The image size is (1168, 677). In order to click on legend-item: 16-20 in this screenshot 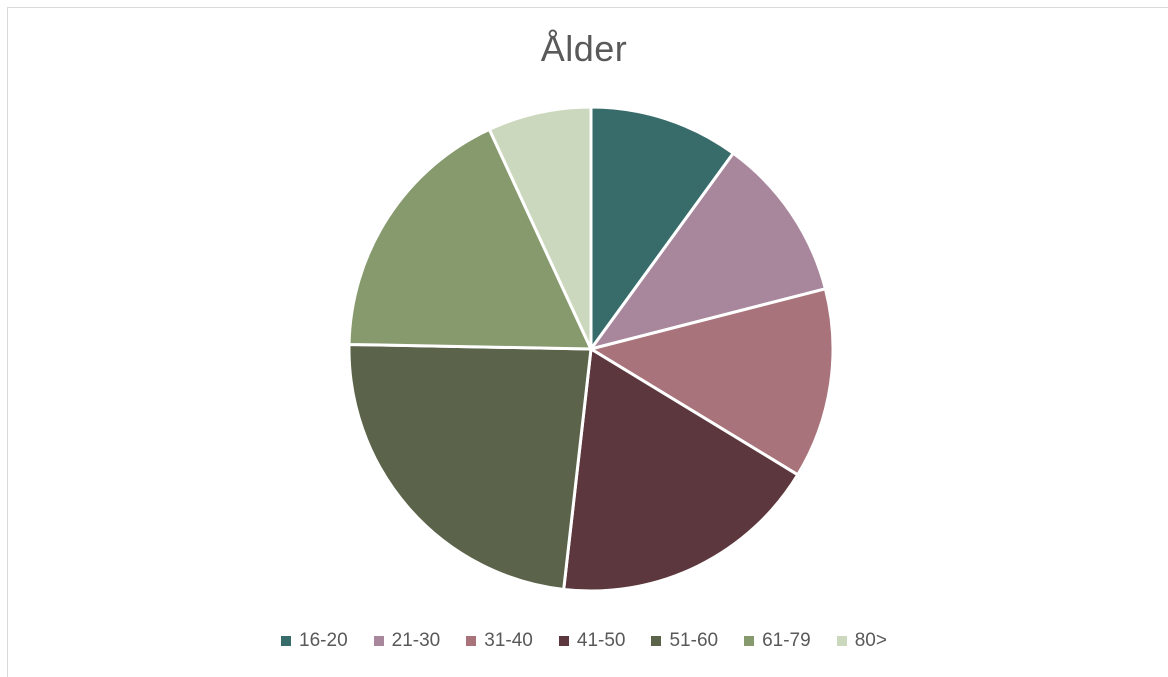, I will do `click(314, 641)`.